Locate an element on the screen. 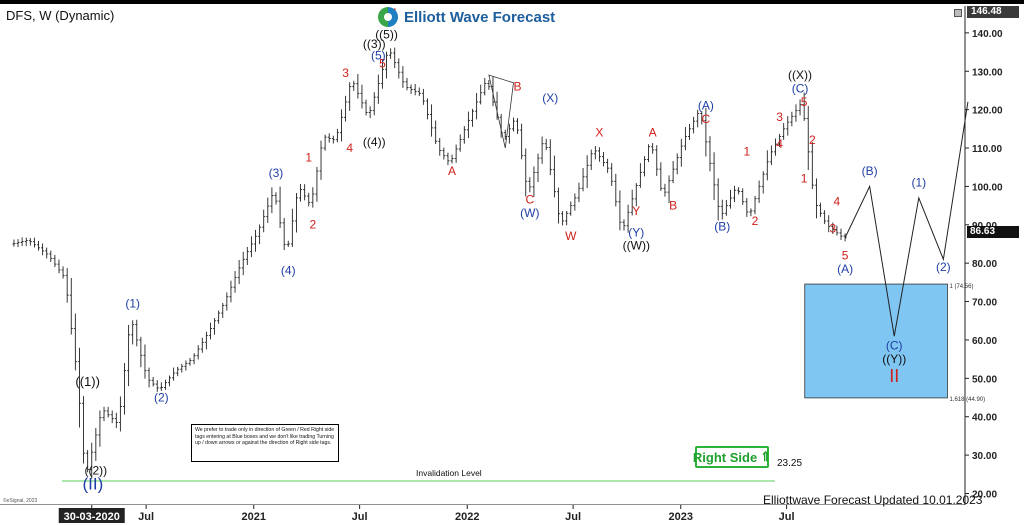 The height and width of the screenshot is (525, 1024). y-tick-label: 60.00 is located at coordinates (984, 341).